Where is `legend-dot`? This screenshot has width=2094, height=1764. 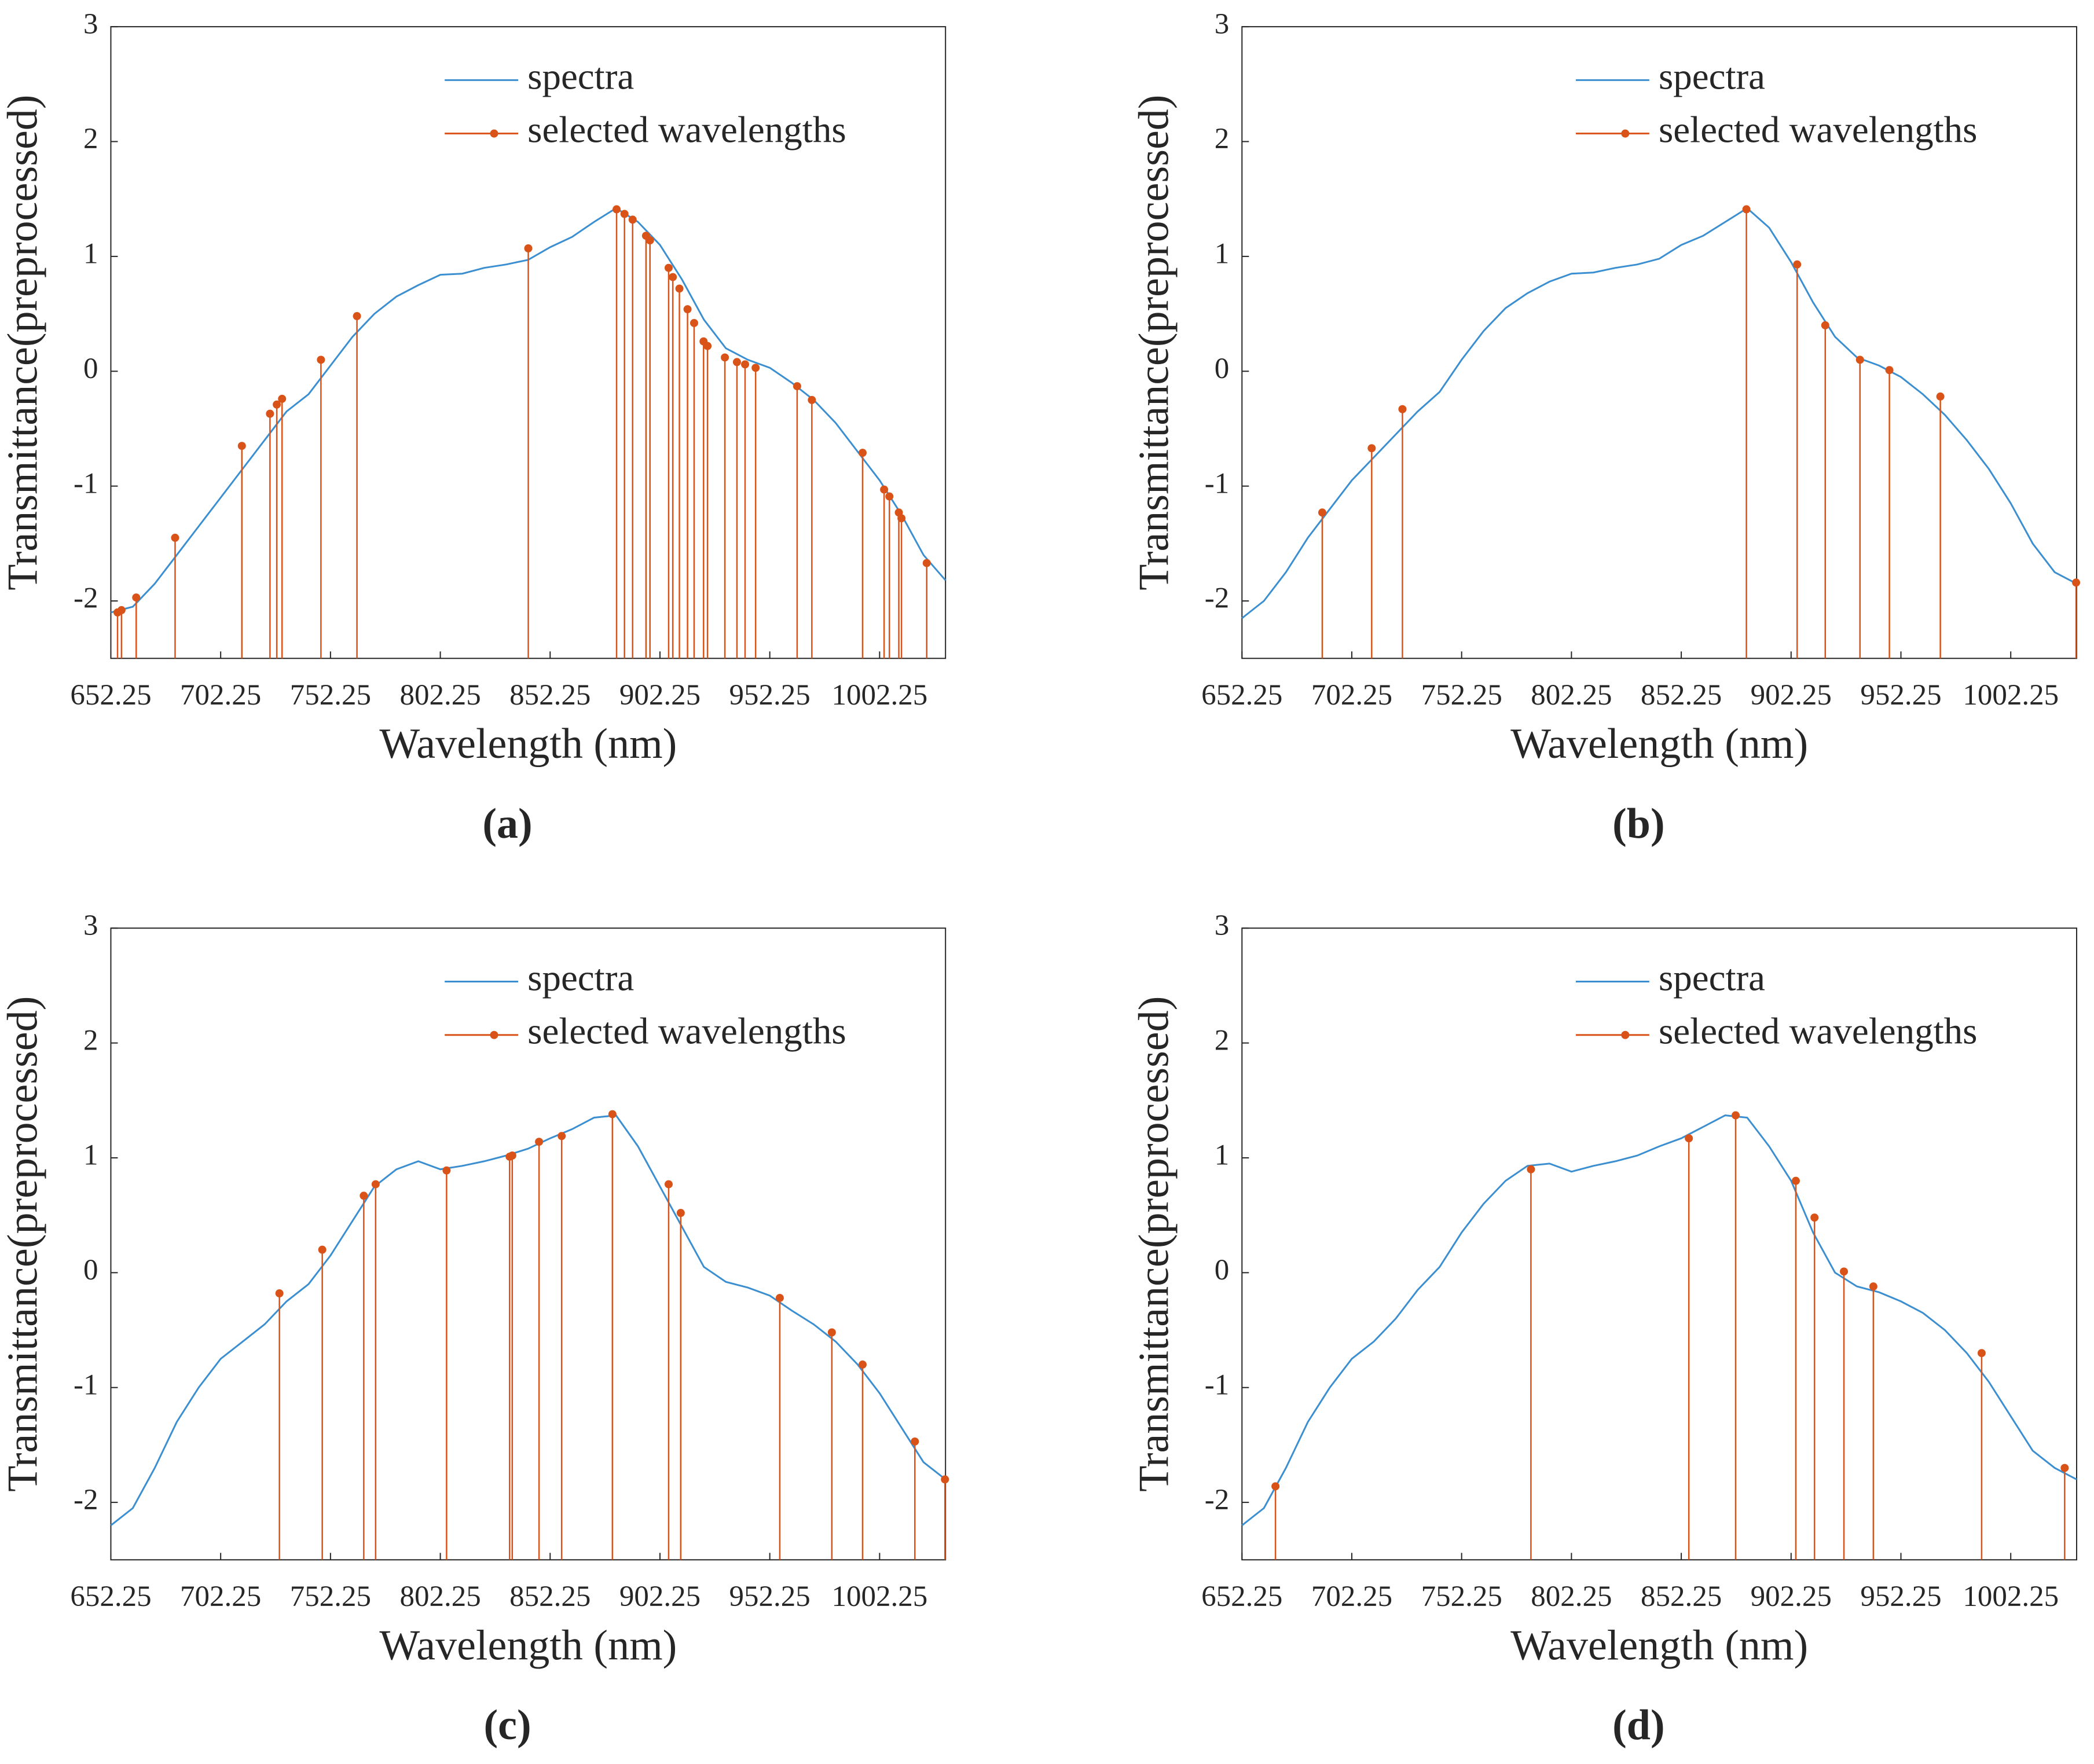 legend-dot is located at coordinates (494, 1035).